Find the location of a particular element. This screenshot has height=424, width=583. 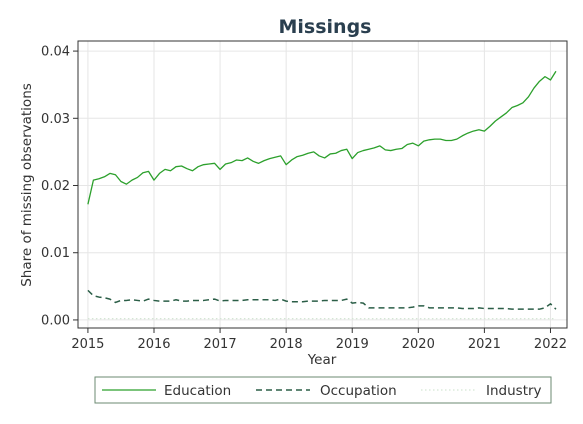

y-tick-label: 0.00 is located at coordinates (55, 320).